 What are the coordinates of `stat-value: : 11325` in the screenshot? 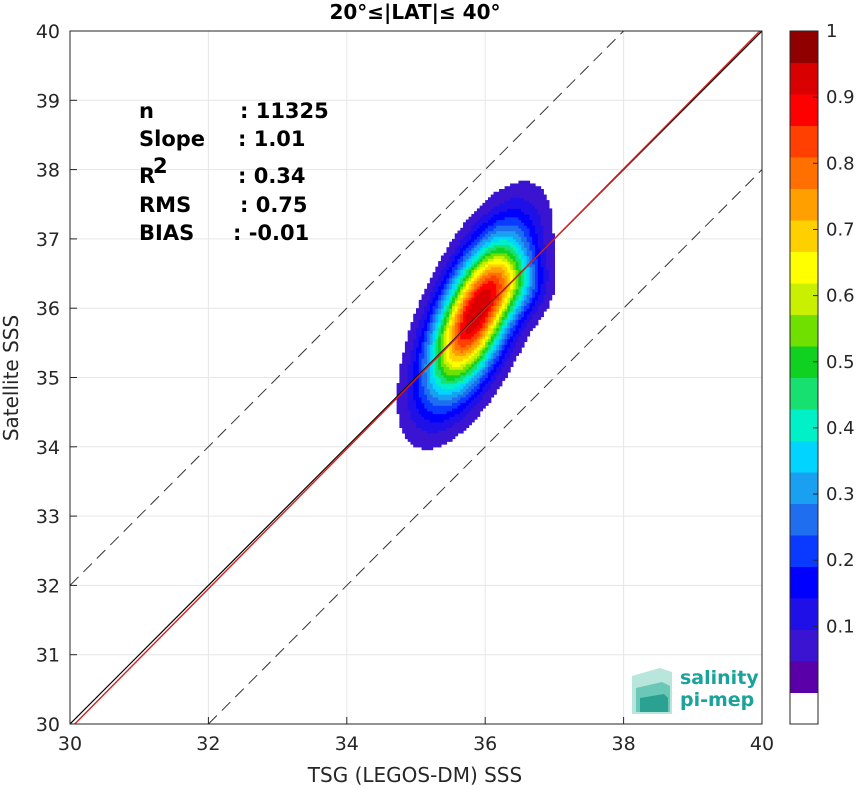 It's located at (284, 111).